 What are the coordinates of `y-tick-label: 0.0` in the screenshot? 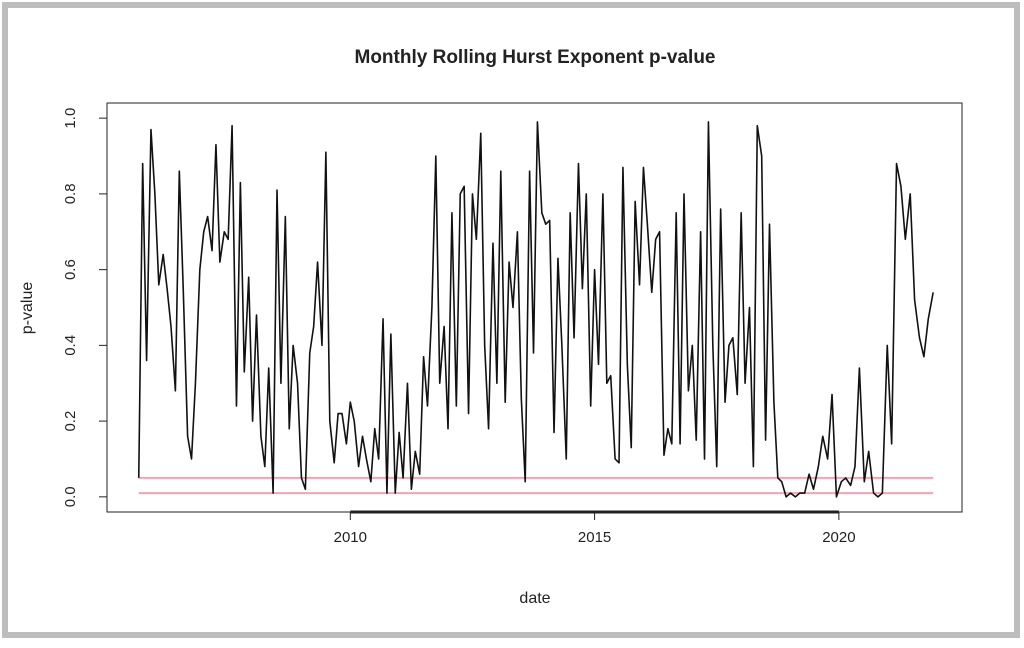 It's located at (70, 496).